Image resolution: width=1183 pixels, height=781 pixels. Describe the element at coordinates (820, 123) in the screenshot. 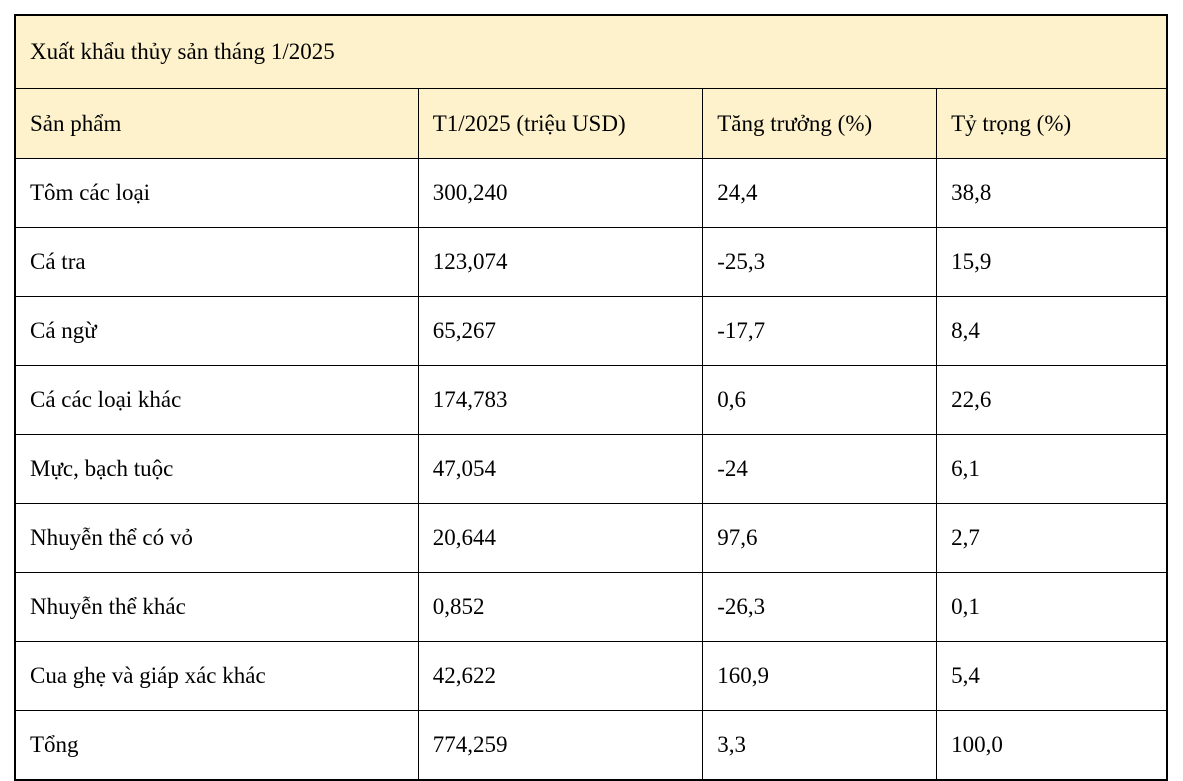

I see `column-header-growth: Tăng trưởng (%)` at that location.